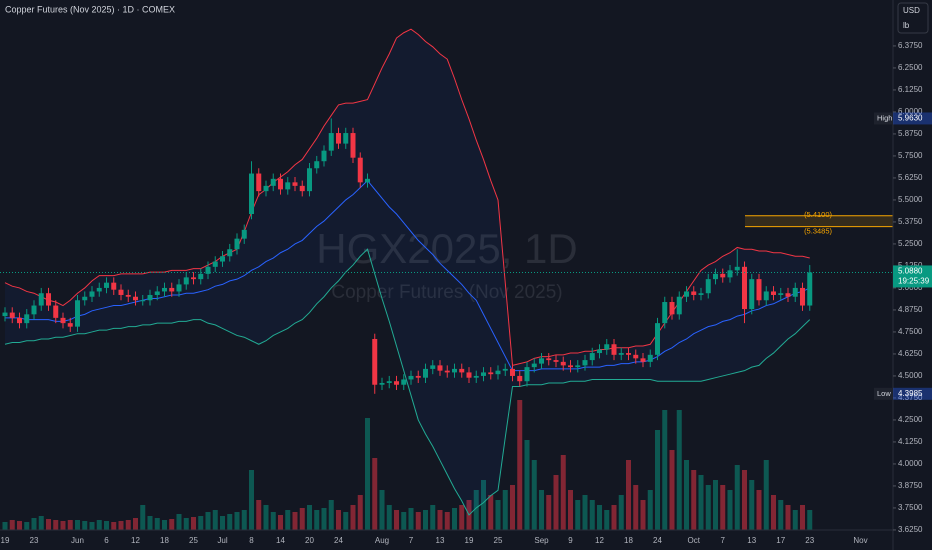 The height and width of the screenshot is (550, 932). What do you see at coordinates (382, 540) in the screenshot?
I see `x-tick-label: Aug` at bounding box center [382, 540].